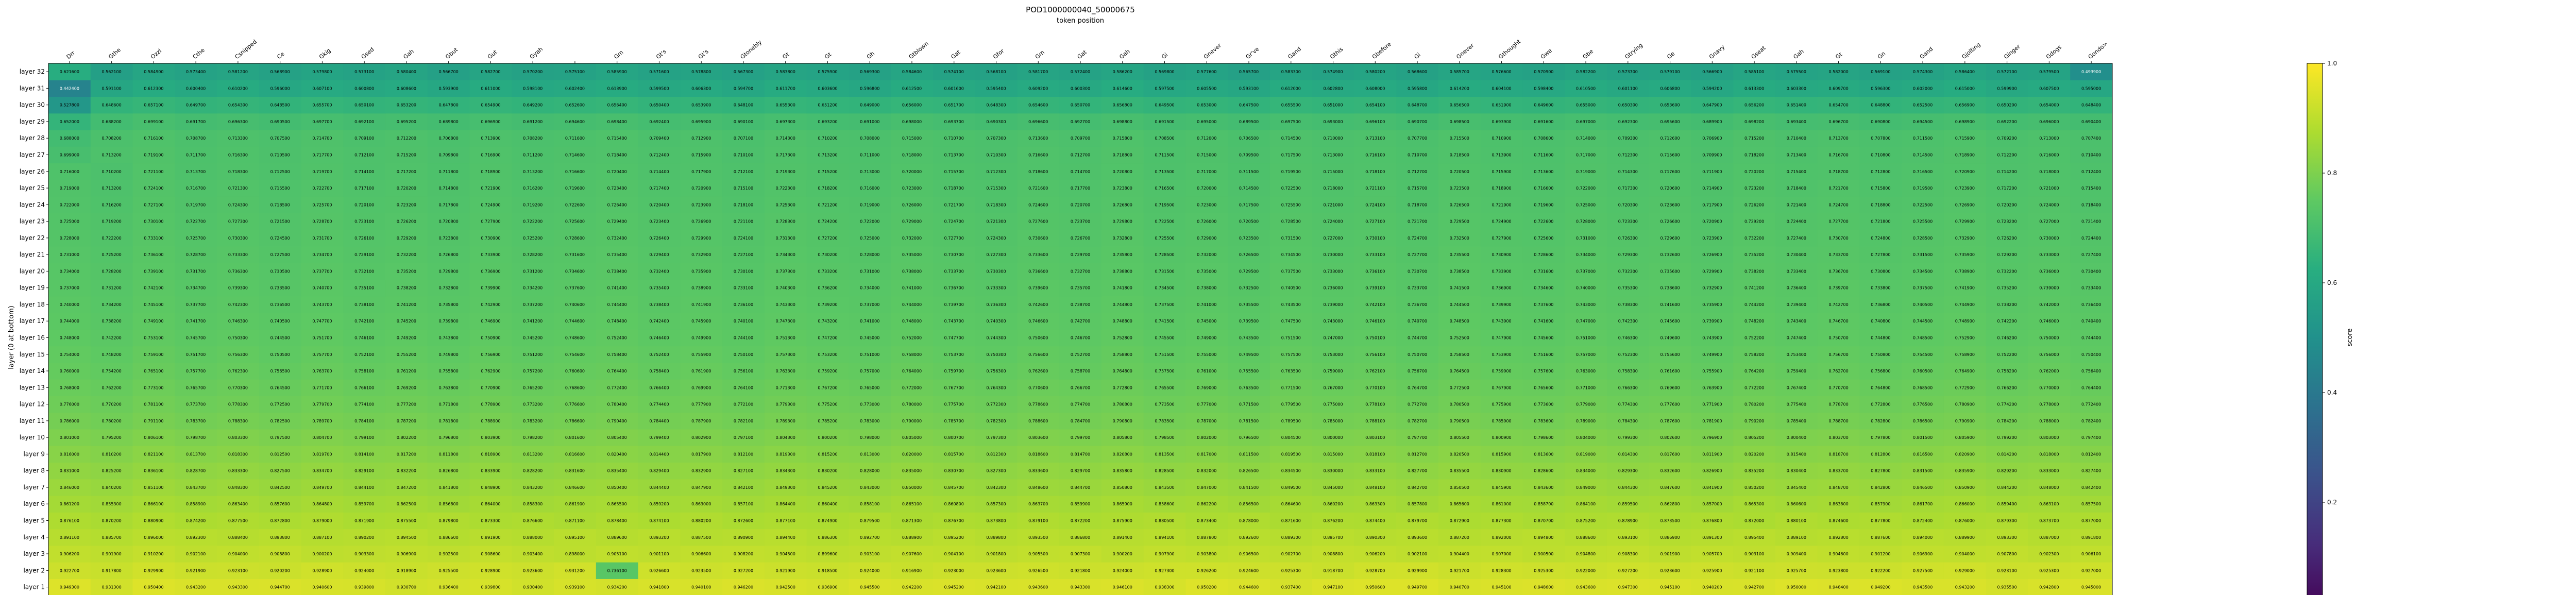  What do you see at coordinates (153, 238) in the screenshot?
I see `cell-value-label: 0.733100` at bounding box center [153, 238].